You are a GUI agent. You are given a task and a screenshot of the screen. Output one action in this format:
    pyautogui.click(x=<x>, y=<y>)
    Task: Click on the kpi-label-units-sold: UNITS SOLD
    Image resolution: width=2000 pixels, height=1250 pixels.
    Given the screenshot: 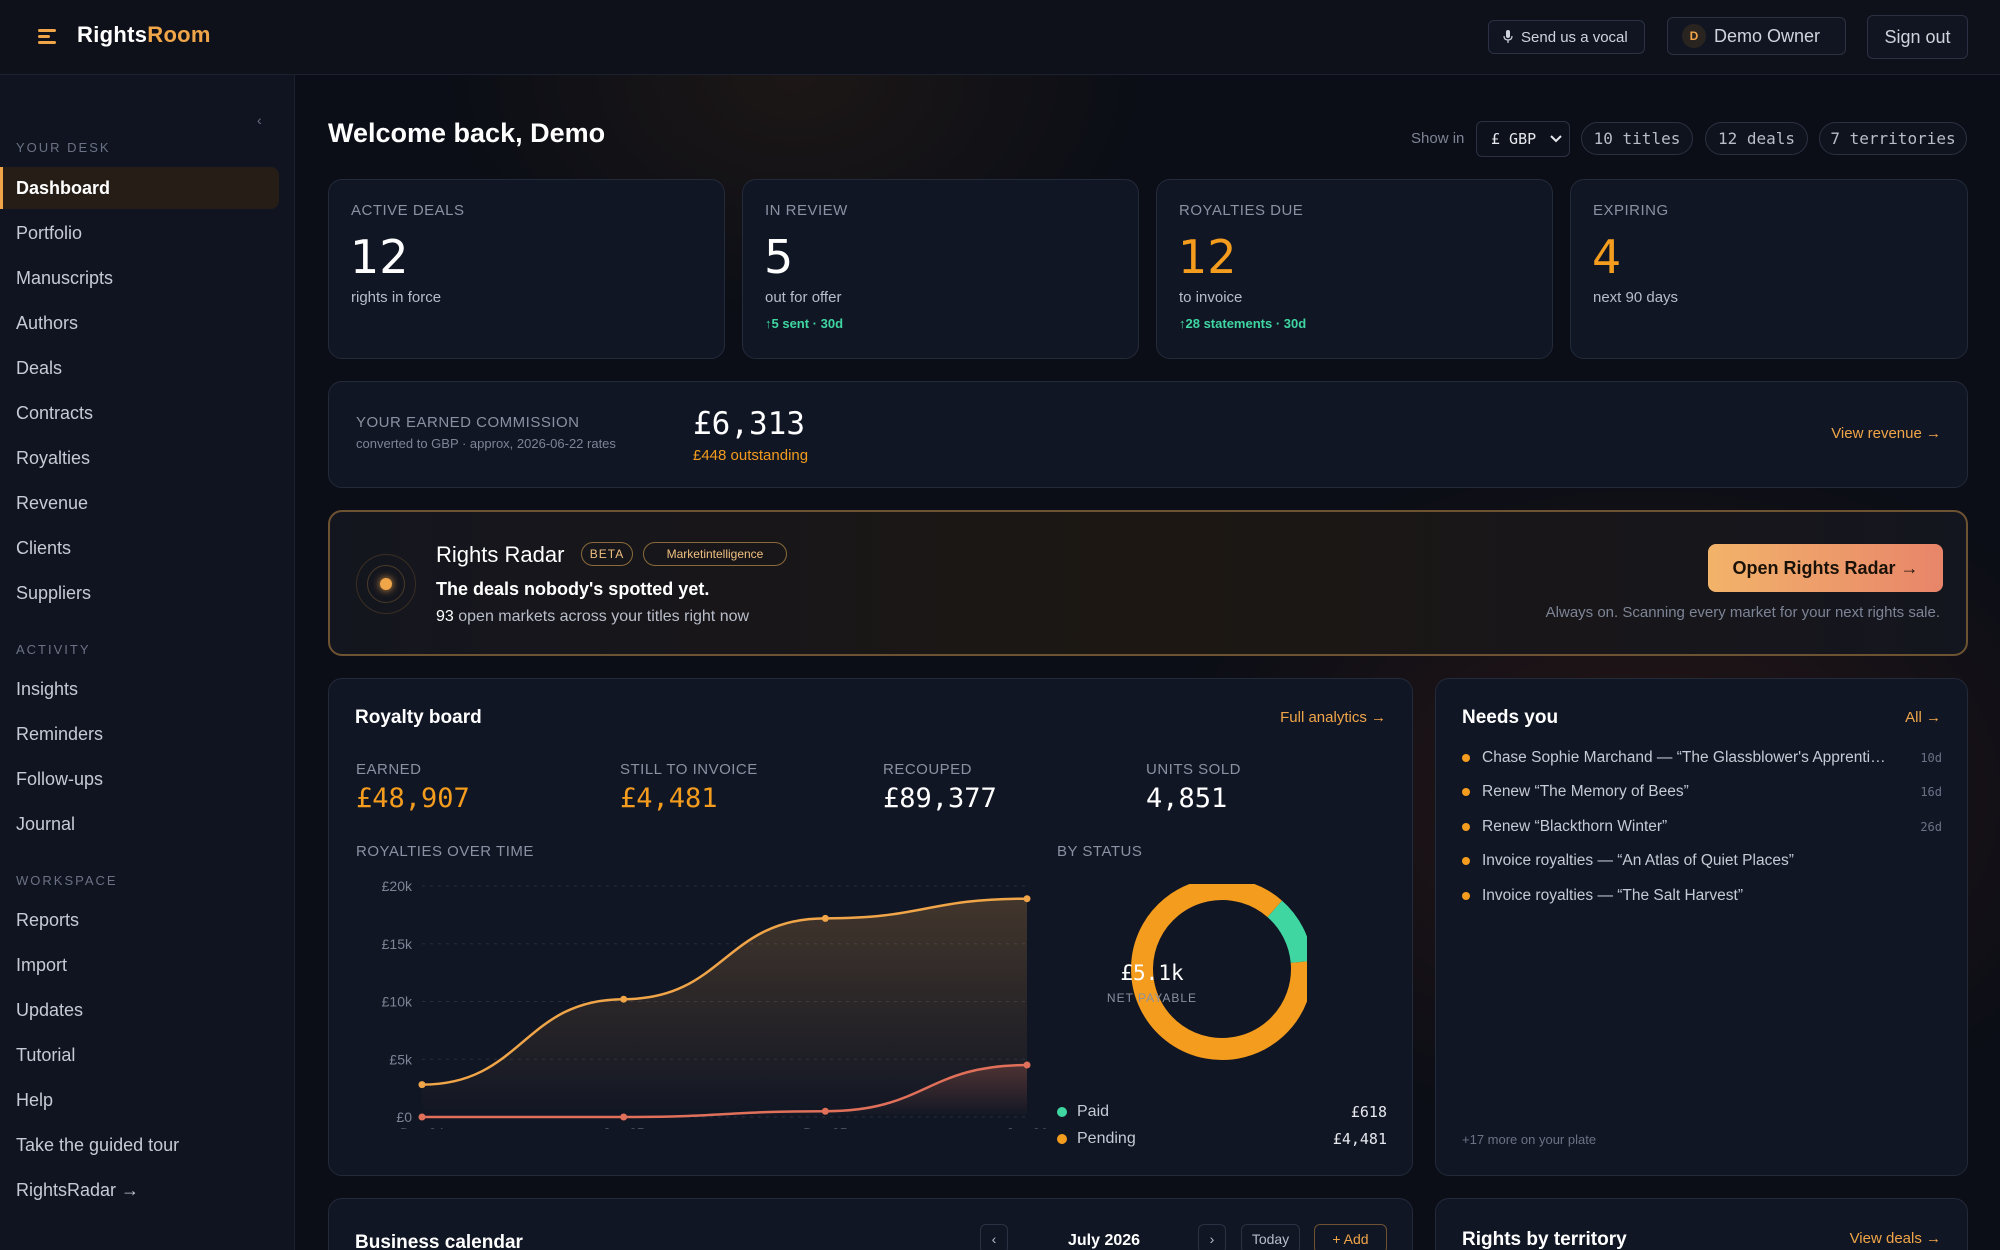 What is the action you would take?
    pyautogui.click(x=1194, y=769)
    